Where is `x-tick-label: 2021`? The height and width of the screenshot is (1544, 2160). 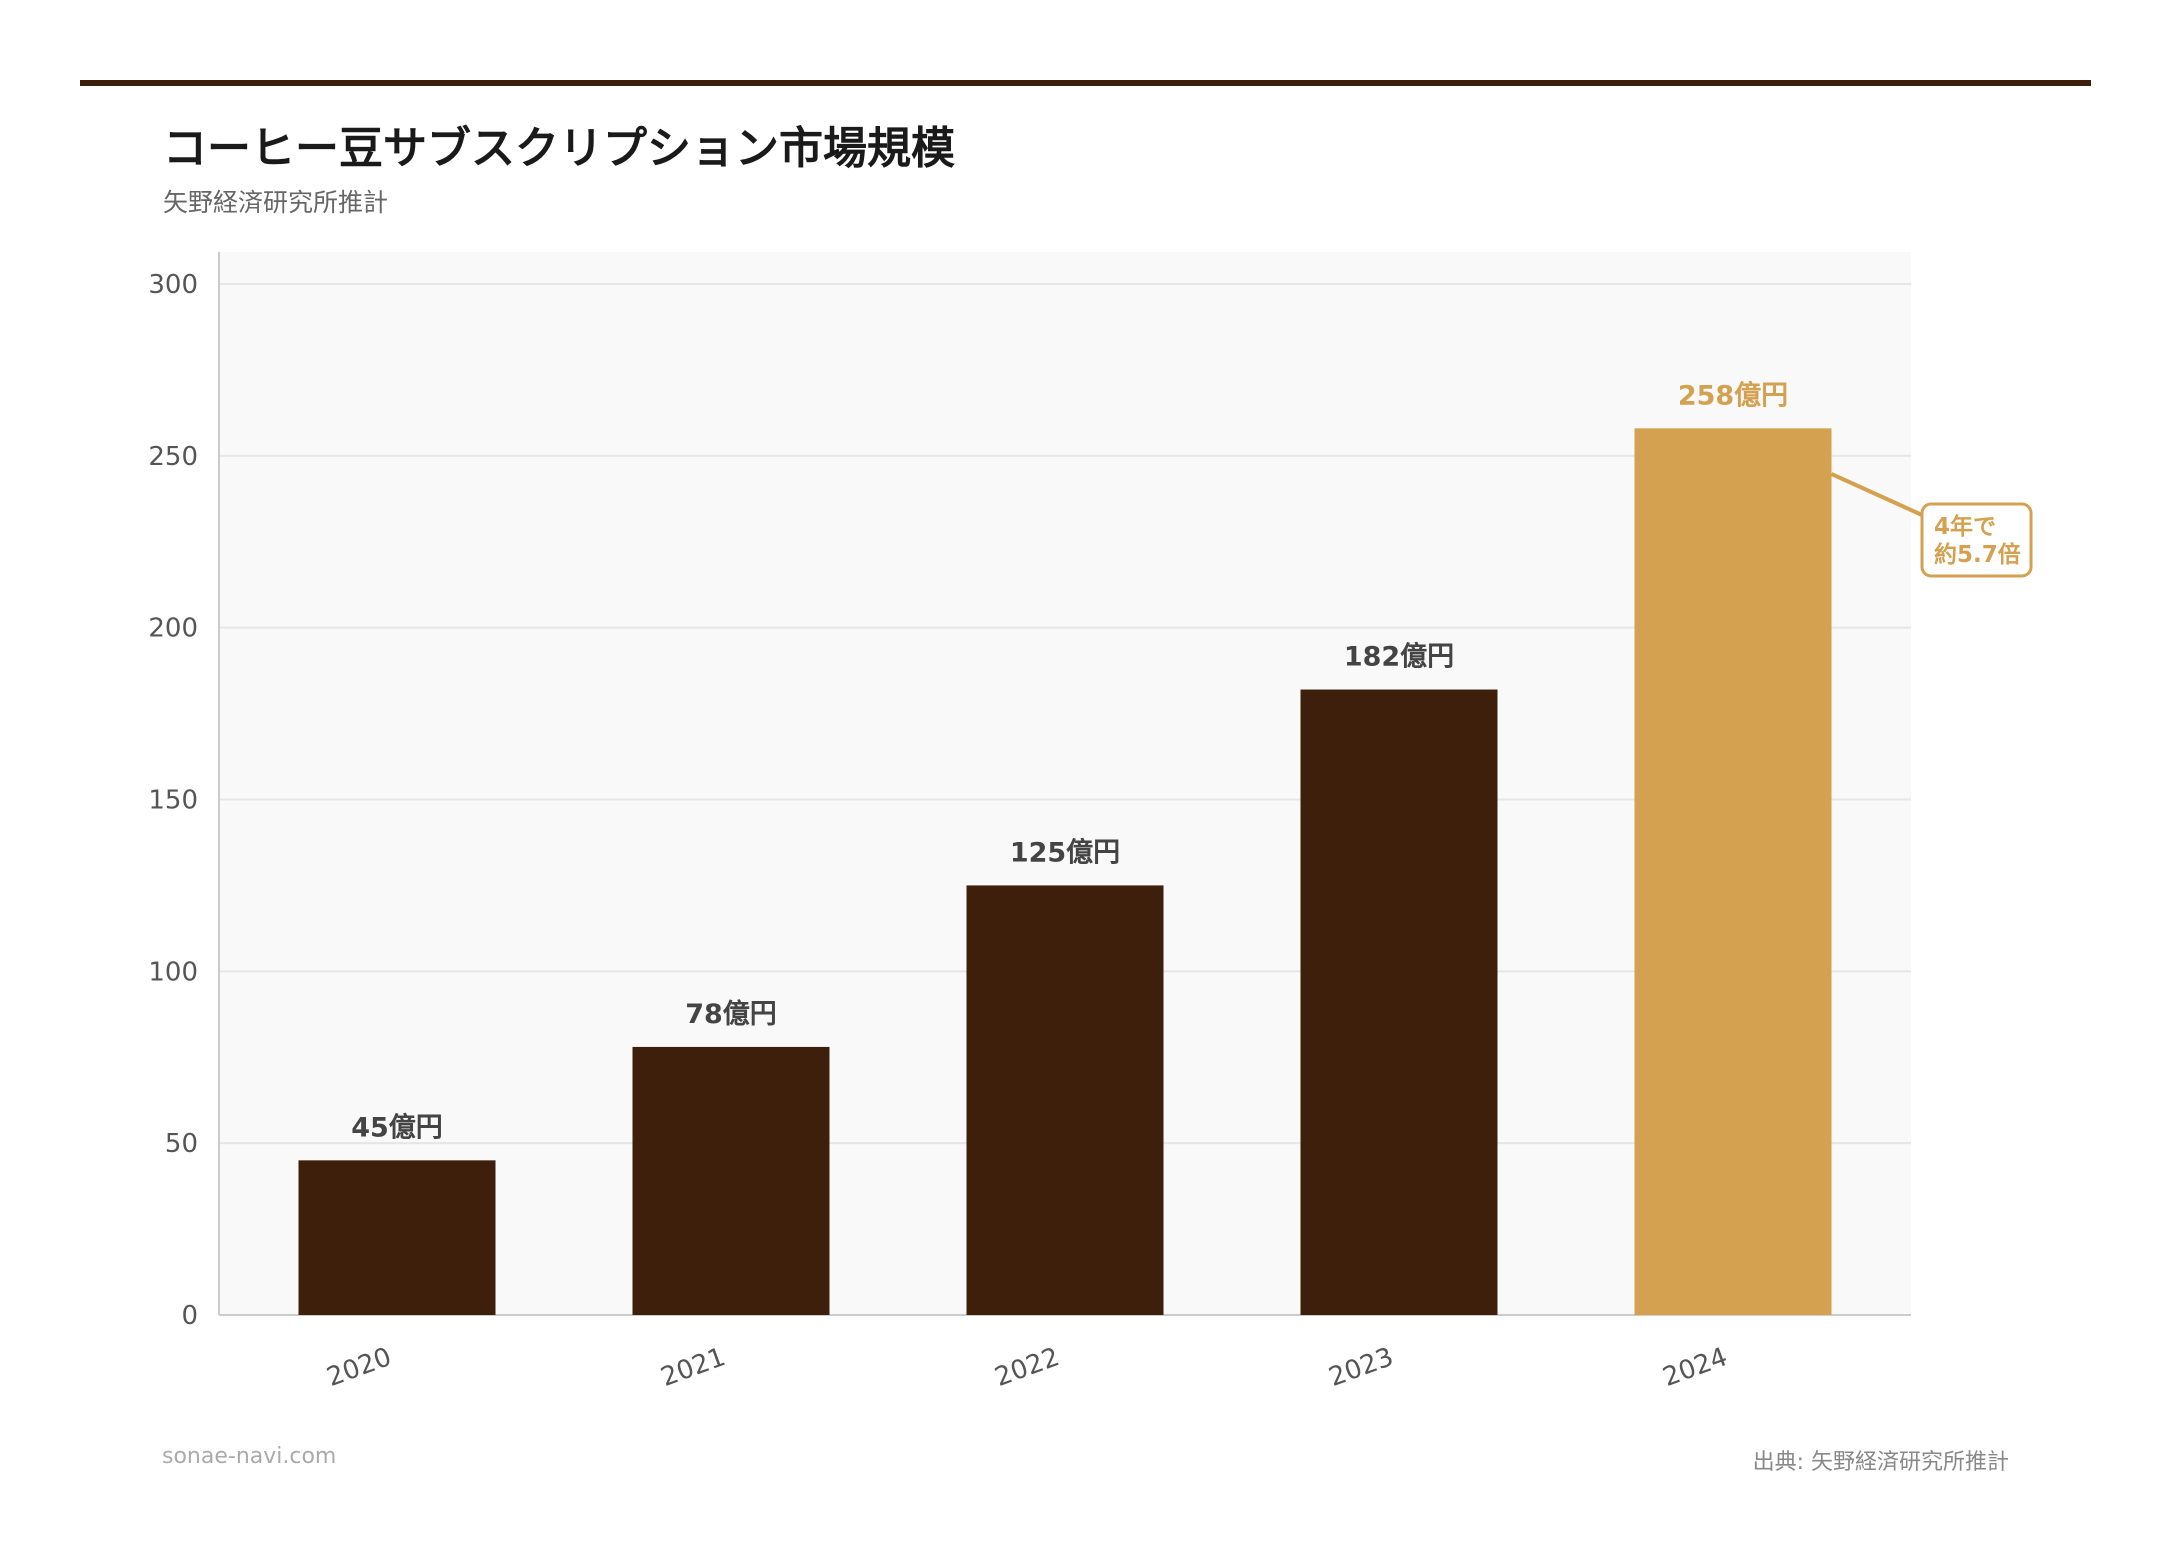 x-tick-label: 2021 is located at coordinates (693, 1367).